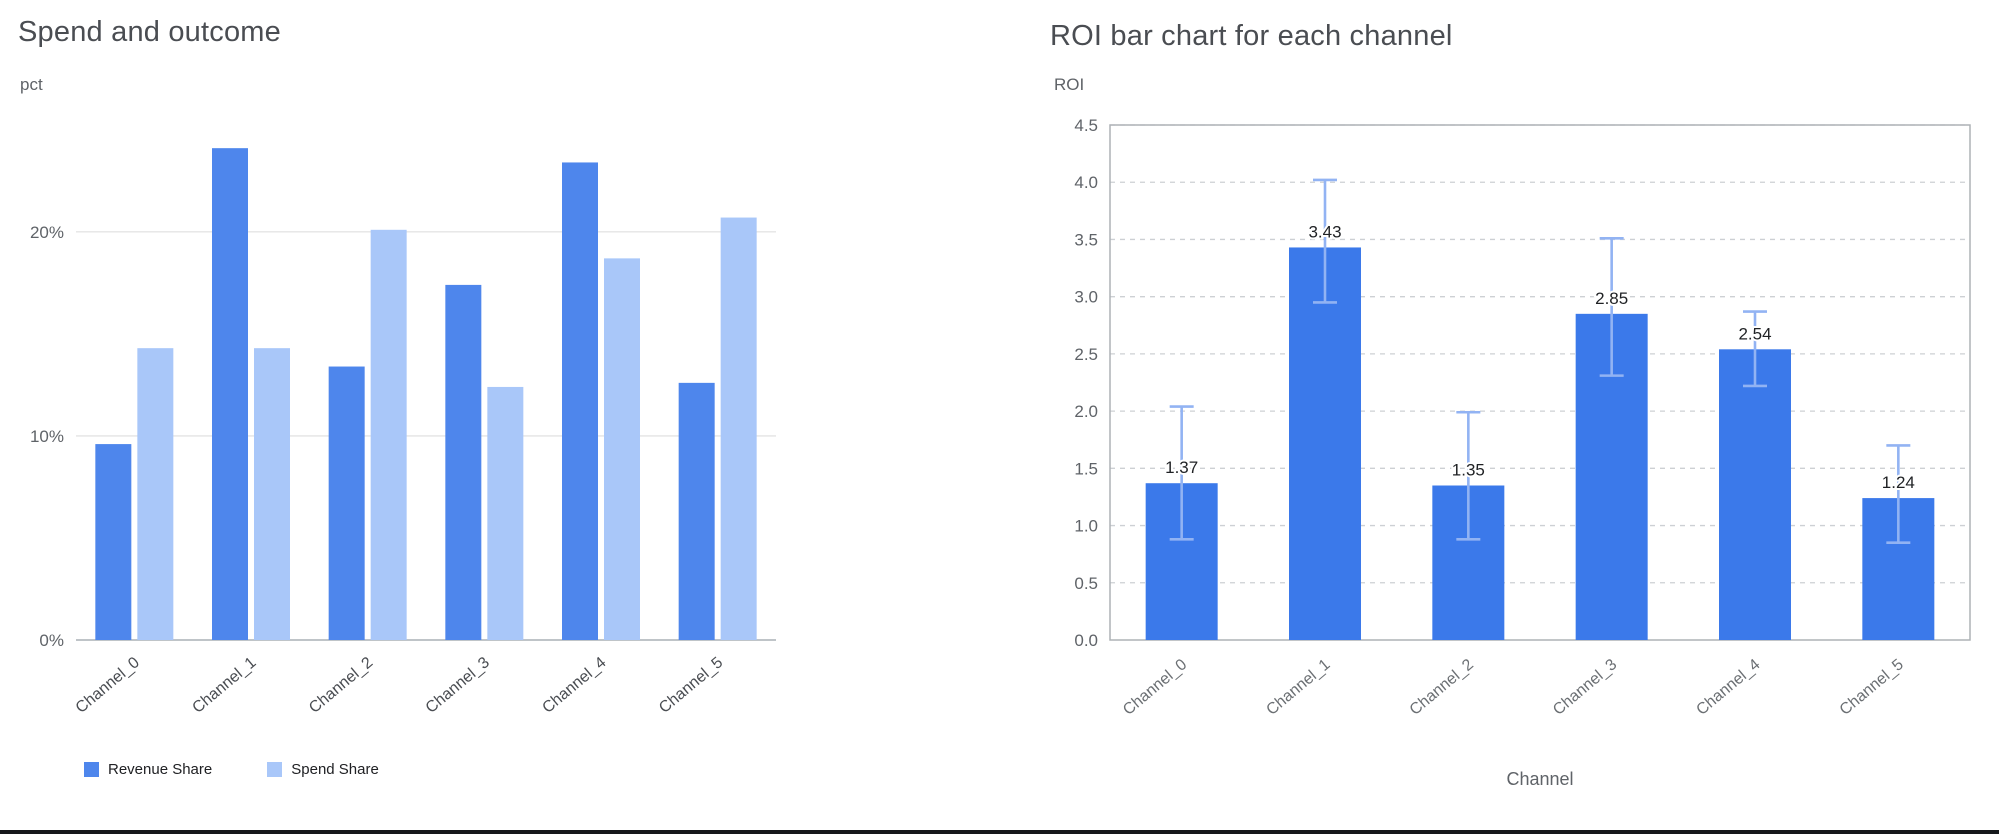 The height and width of the screenshot is (838, 1999). What do you see at coordinates (335, 769) in the screenshot?
I see `legend-label: Spend Share` at bounding box center [335, 769].